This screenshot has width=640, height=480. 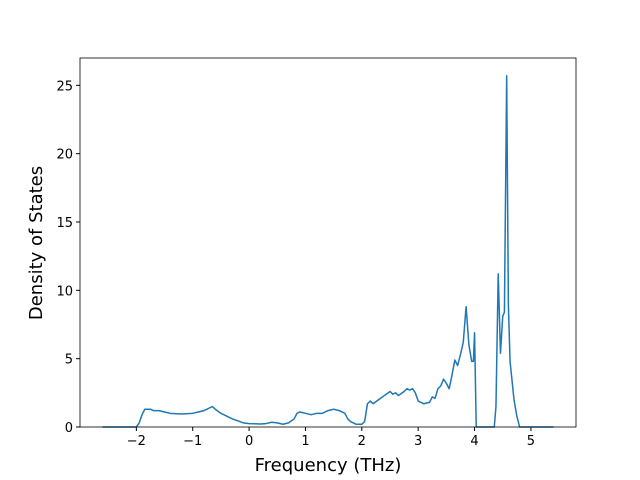 What do you see at coordinates (69, 428) in the screenshot?
I see `y-tick-label: 0` at bounding box center [69, 428].